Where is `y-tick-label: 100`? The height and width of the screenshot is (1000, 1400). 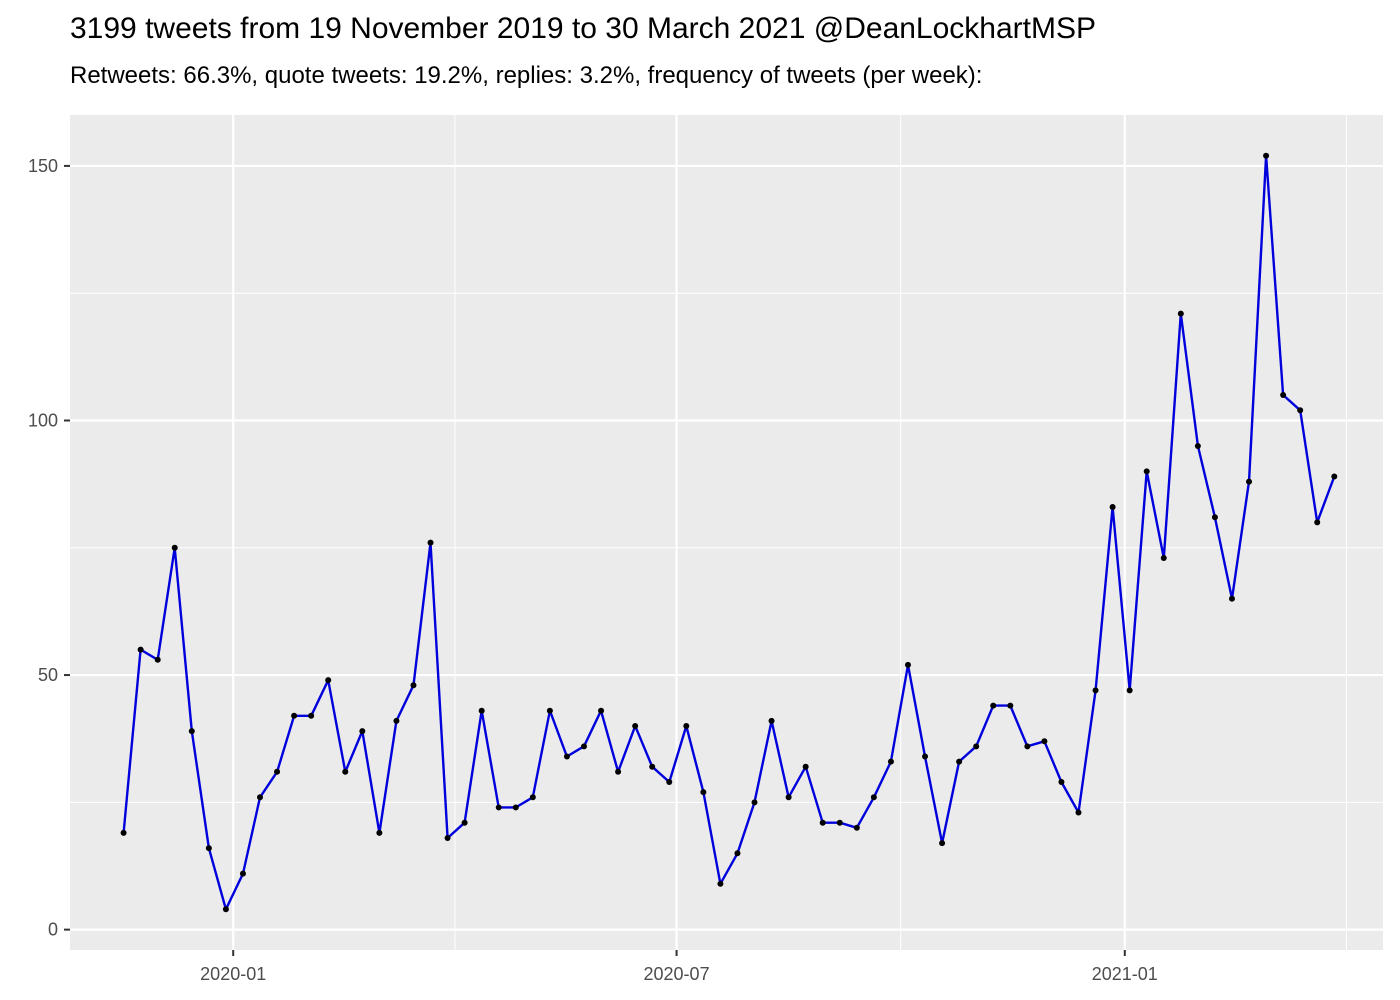 y-tick-label: 100 is located at coordinates (43, 420).